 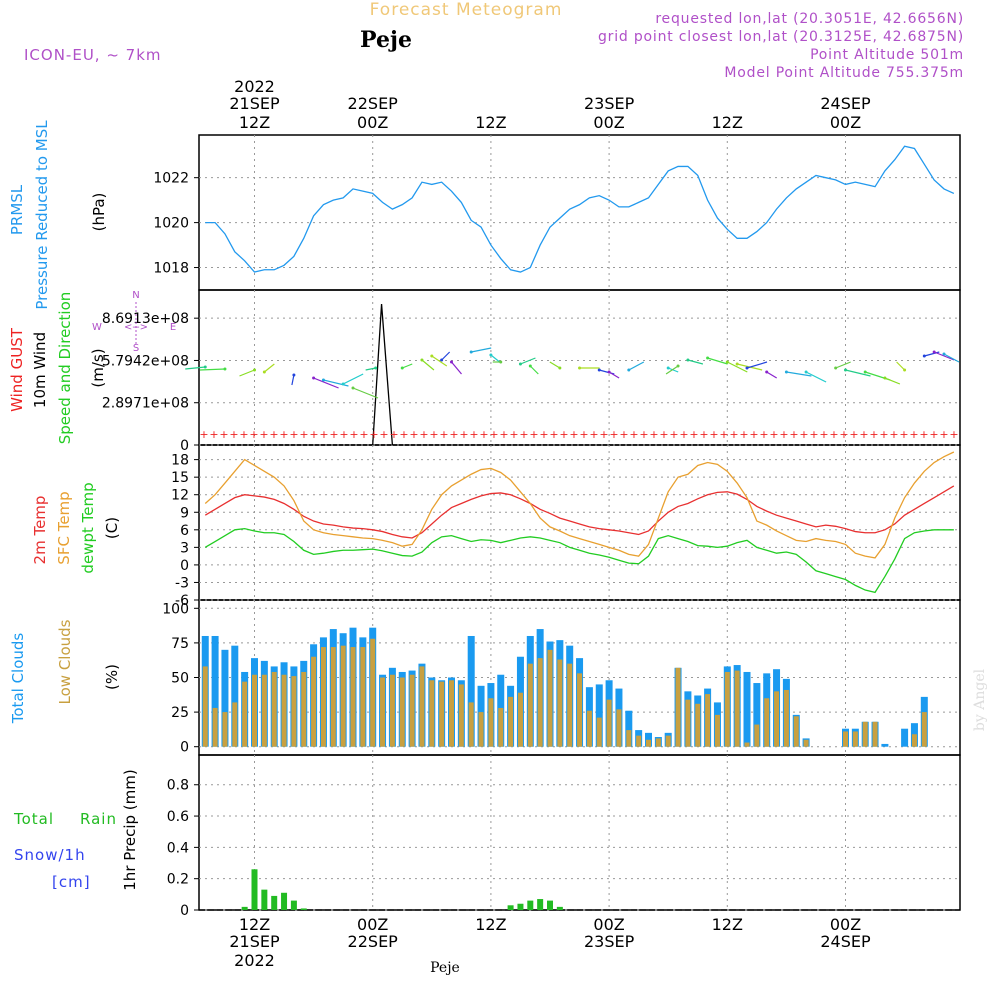 What do you see at coordinates (71, 882) in the screenshot?
I see `snow-unit: [cm]` at bounding box center [71, 882].